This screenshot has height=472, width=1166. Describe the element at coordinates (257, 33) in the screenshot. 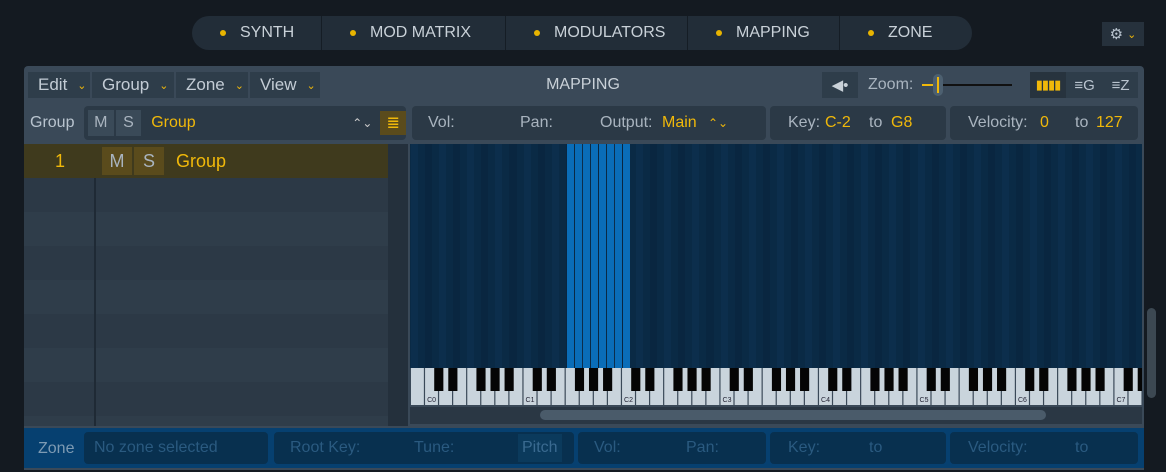

I see `tab-synth: SYNTH` at that location.